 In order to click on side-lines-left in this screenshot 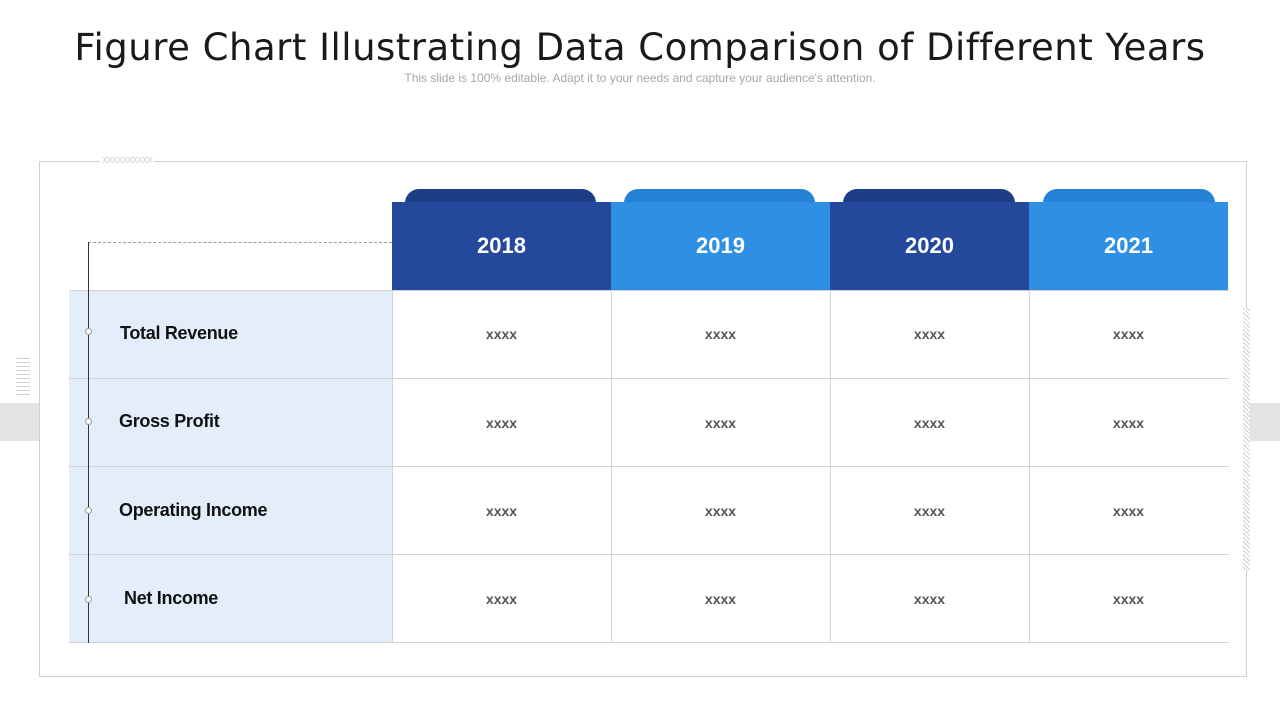, I will do `click(23, 378)`.